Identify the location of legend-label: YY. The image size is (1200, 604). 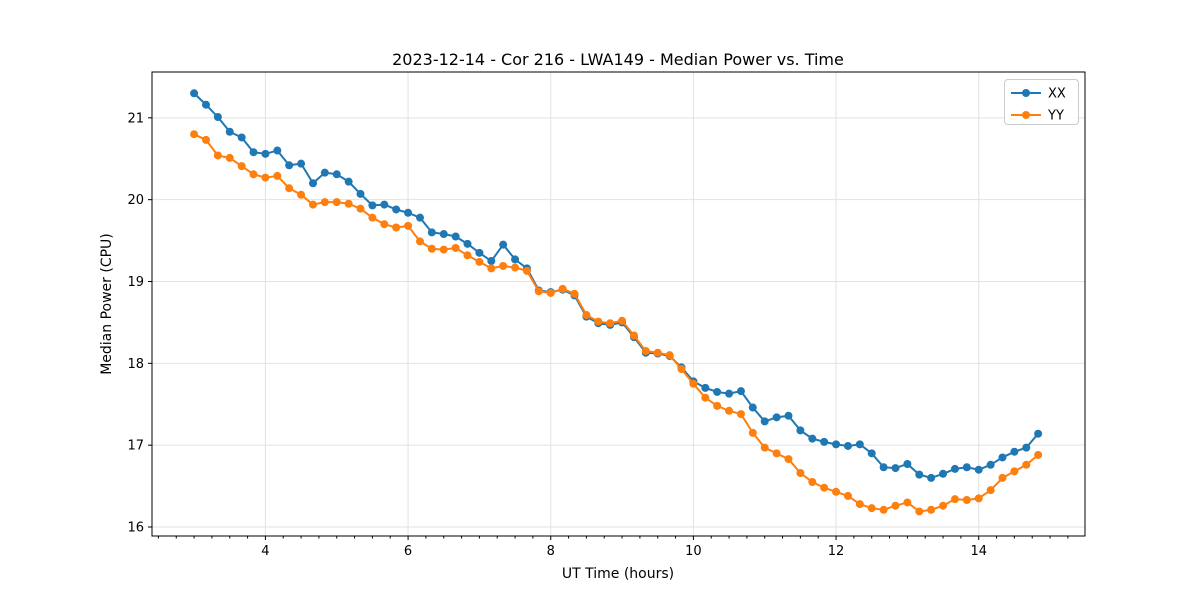
(1055, 116).